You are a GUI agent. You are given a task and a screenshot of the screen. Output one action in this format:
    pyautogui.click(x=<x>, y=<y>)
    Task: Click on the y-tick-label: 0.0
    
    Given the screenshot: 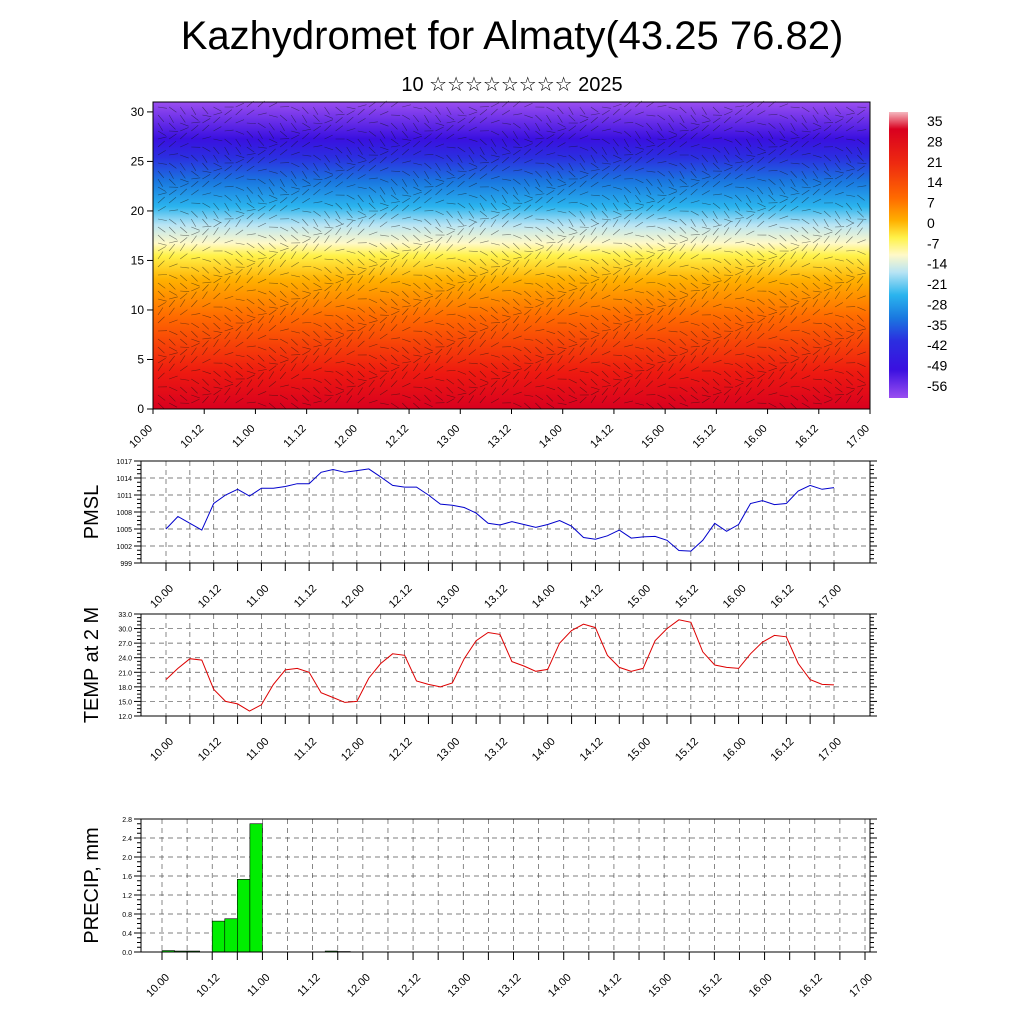 What is the action you would take?
    pyautogui.click(x=127, y=953)
    